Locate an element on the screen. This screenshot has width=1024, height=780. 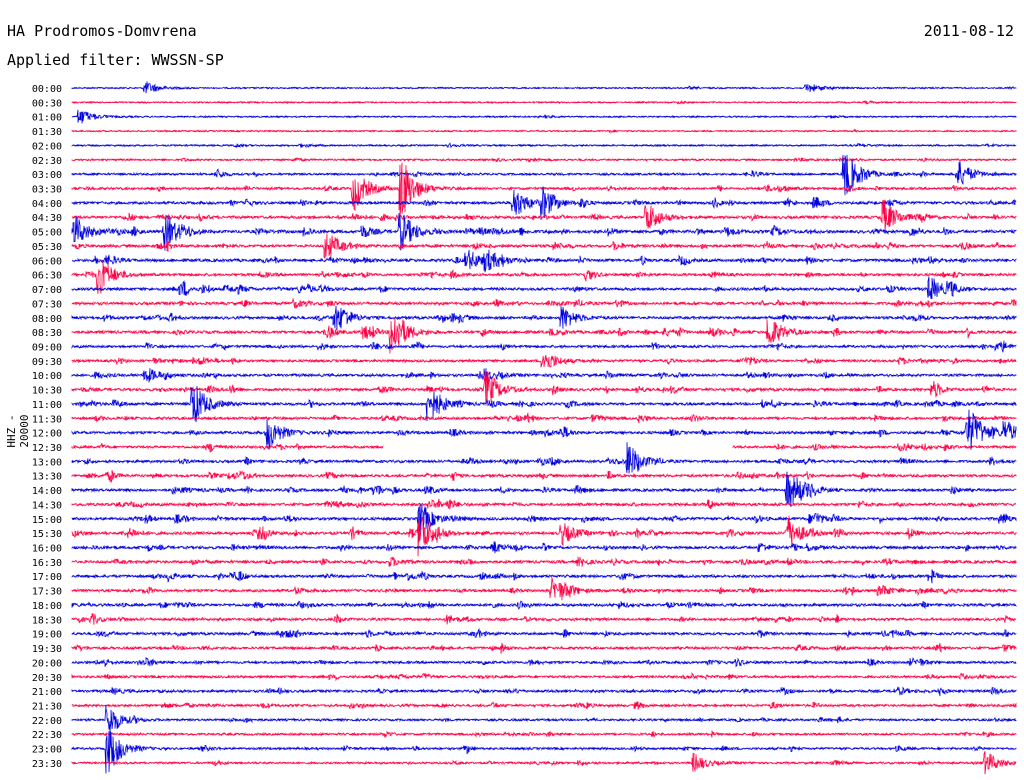
row-time-label: 15:00 is located at coordinates (47, 520).